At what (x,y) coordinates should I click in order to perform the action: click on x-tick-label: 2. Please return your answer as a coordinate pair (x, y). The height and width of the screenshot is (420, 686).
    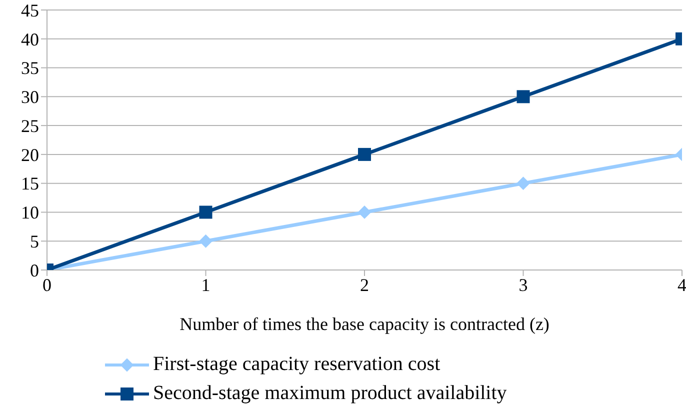
    Looking at the image, I should click on (364, 284).